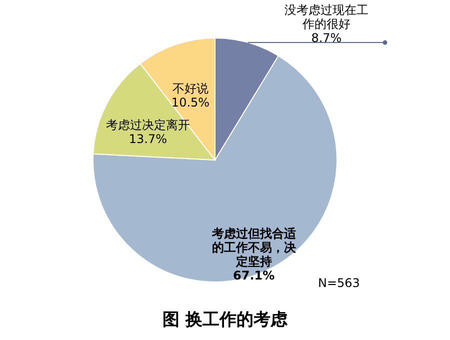 Image resolution: width=450 pixels, height=340 pixels. What do you see at coordinates (148, 125) in the screenshot?
I see `slice-label: 考虑过决定离开` at bounding box center [148, 125].